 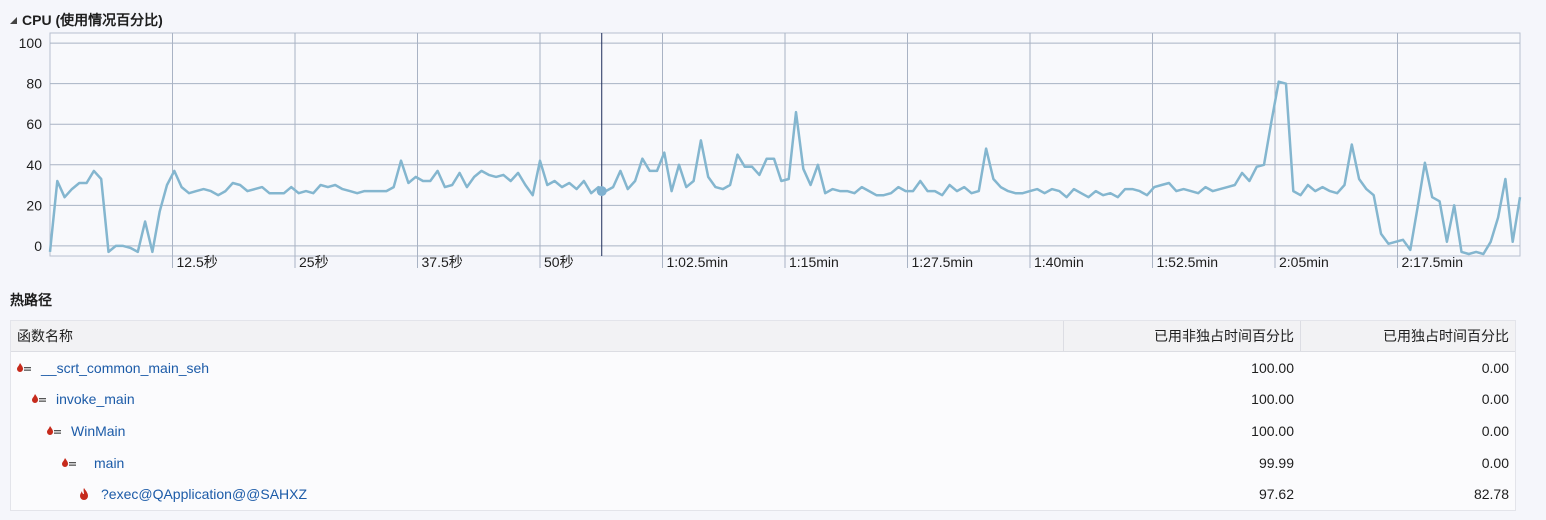 What do you see at coordinates (537, 399) in the screenshot?
I see `function-name-cell: invoke_main` at bounding box center [537, 399].